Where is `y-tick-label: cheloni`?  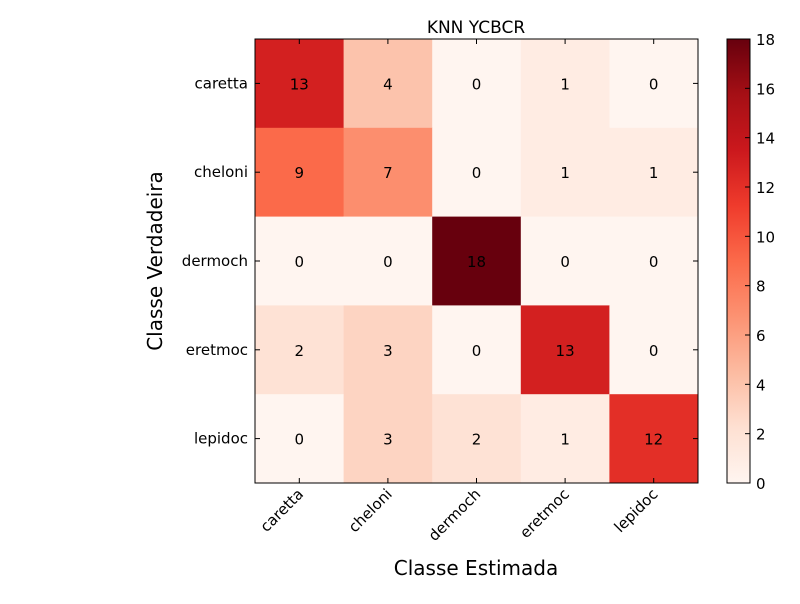
y-tick-label: cheloni is located at coordinates (221, 172).